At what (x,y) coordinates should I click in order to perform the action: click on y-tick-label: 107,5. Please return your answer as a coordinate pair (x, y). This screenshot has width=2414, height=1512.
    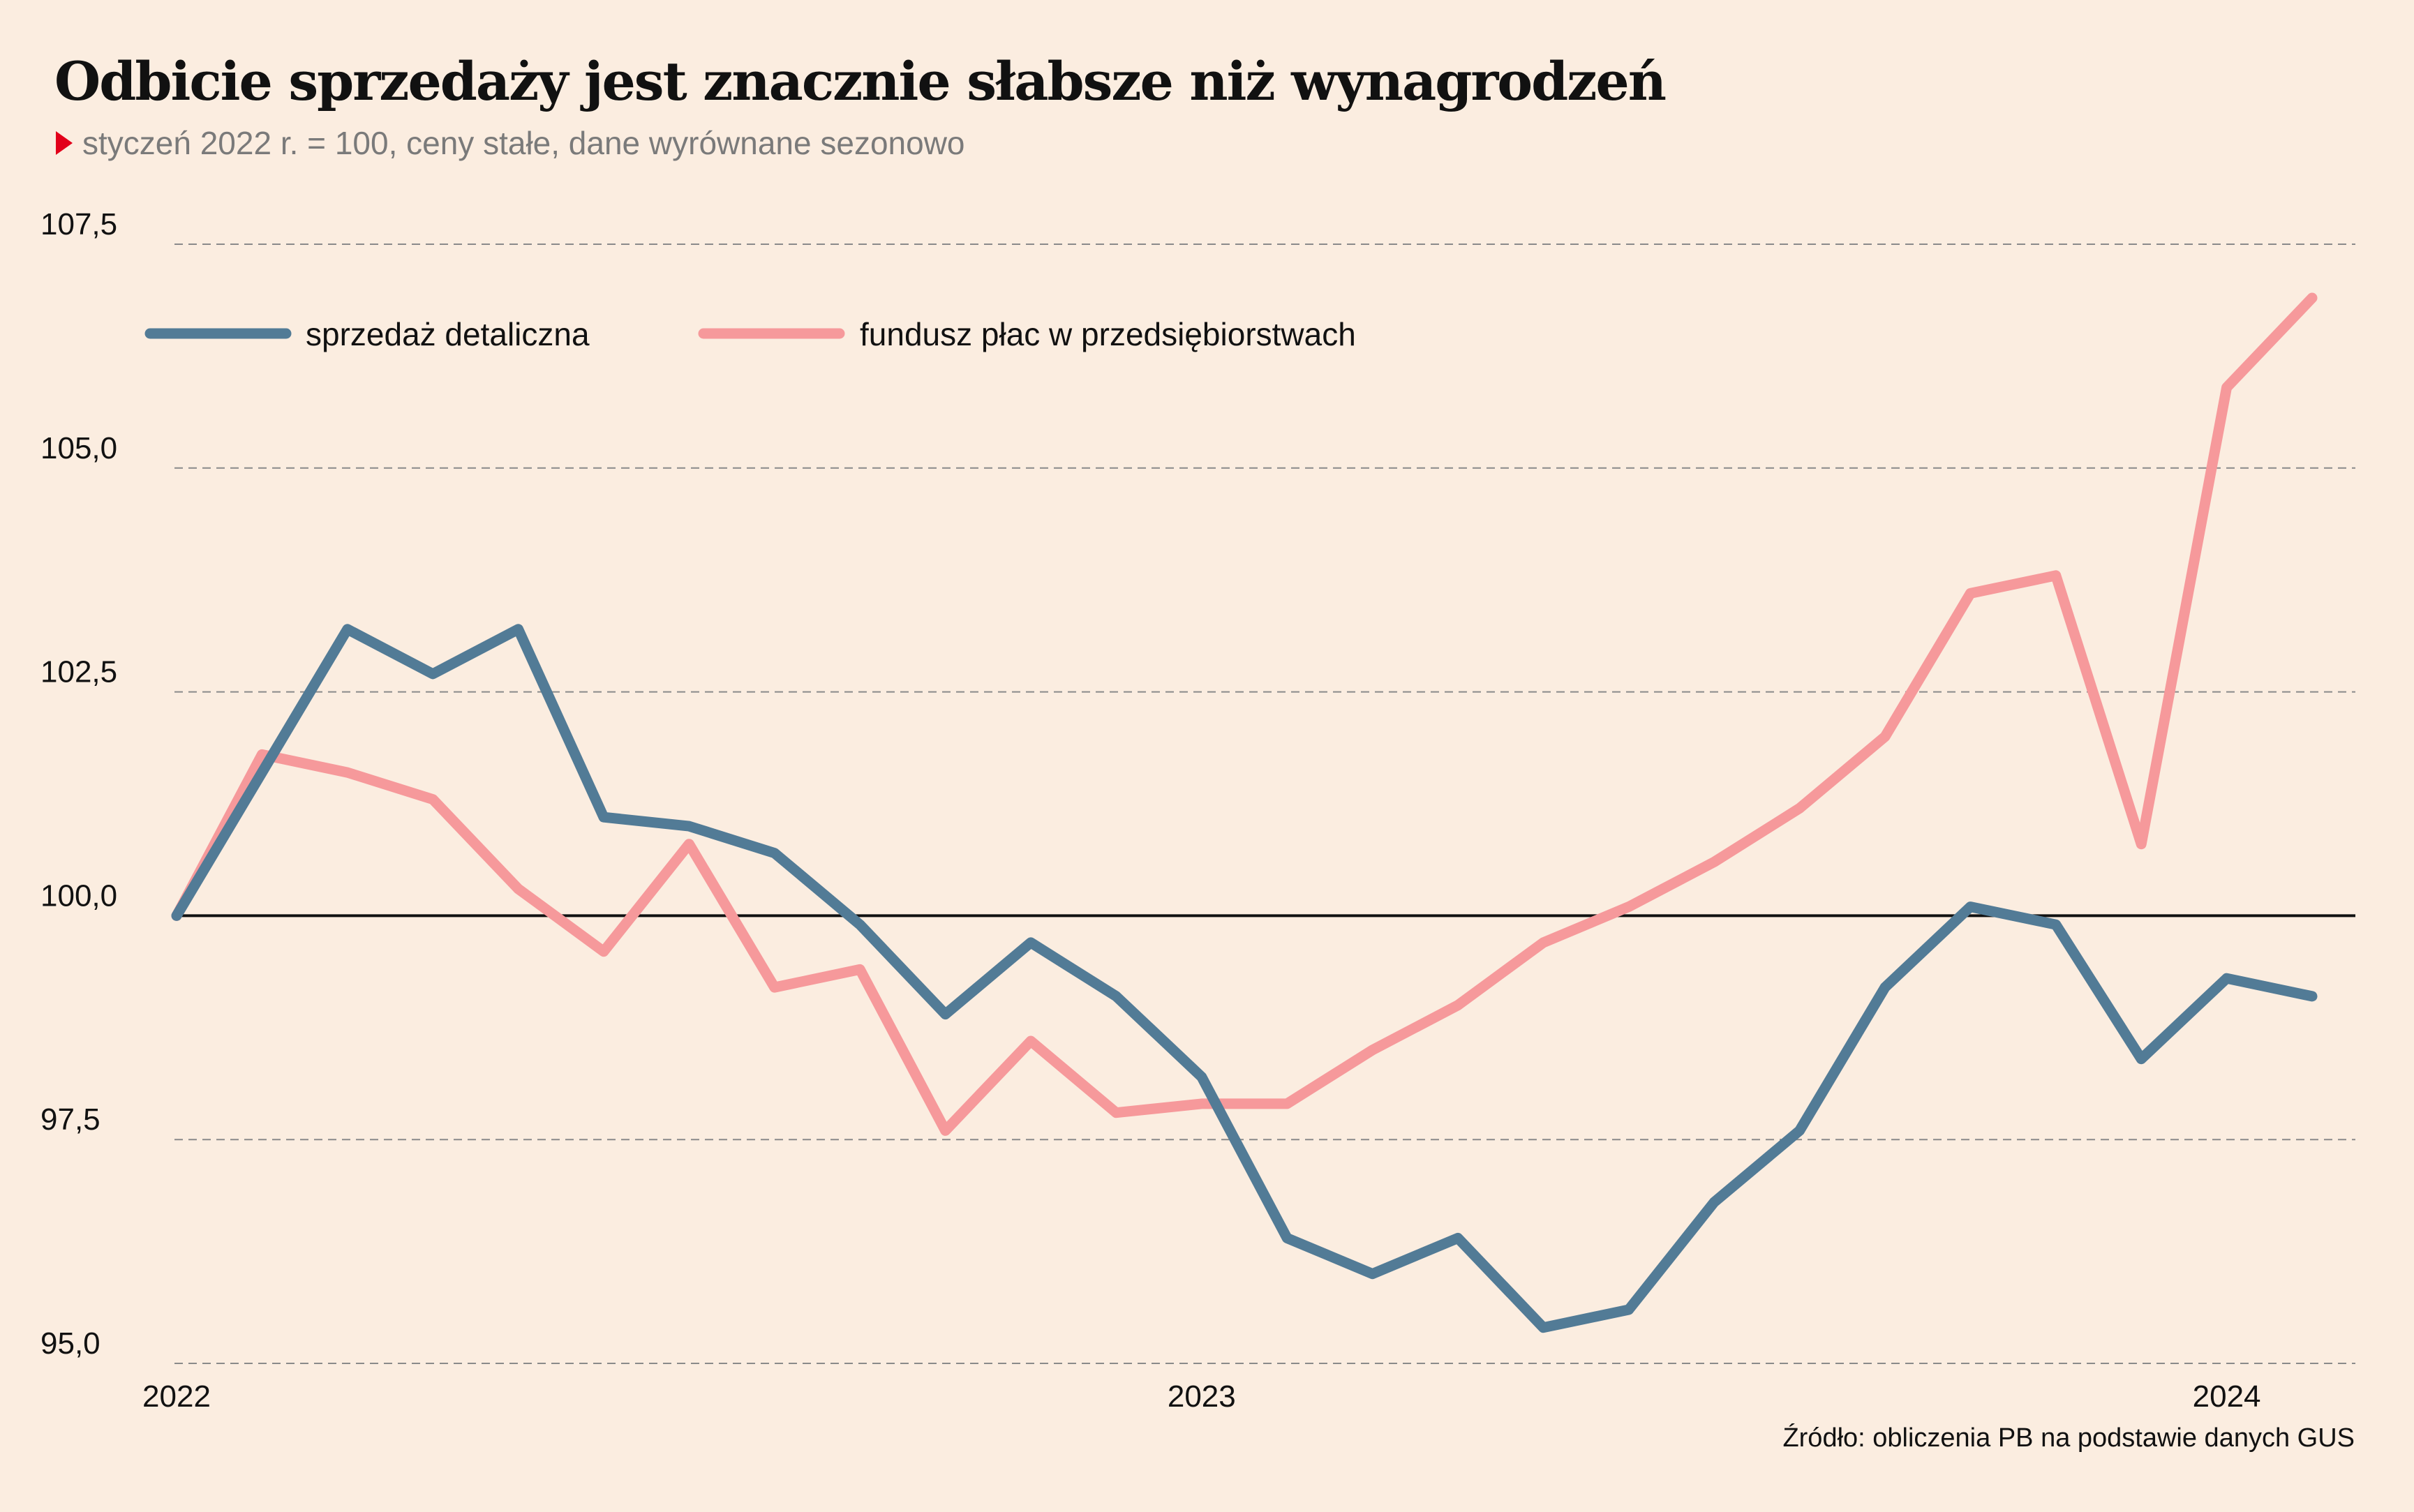
    Looking at the image, I should click on (79, 224).